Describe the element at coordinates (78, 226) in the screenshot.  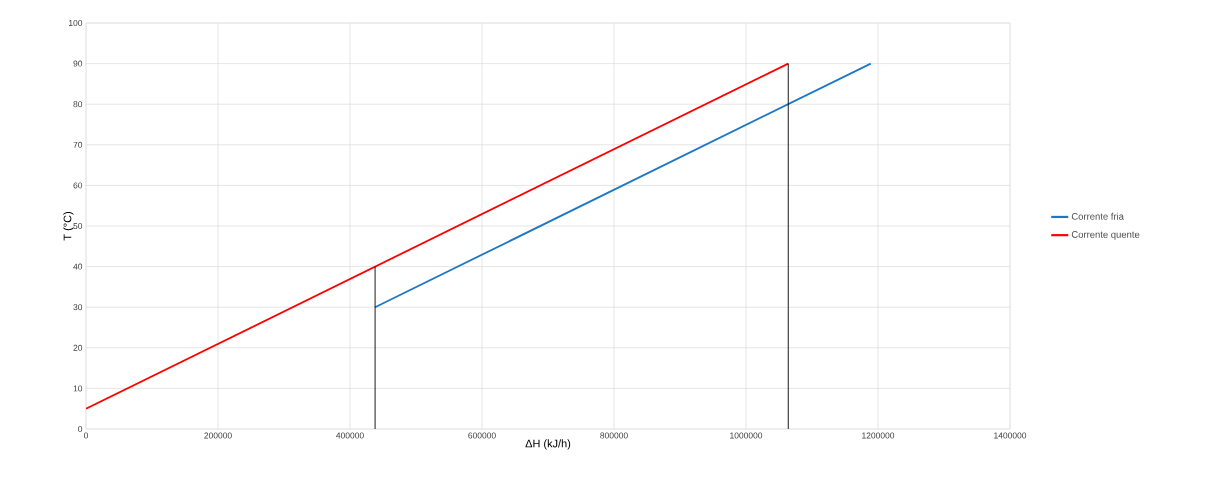
I see `y-tick-label: 50` at that location.